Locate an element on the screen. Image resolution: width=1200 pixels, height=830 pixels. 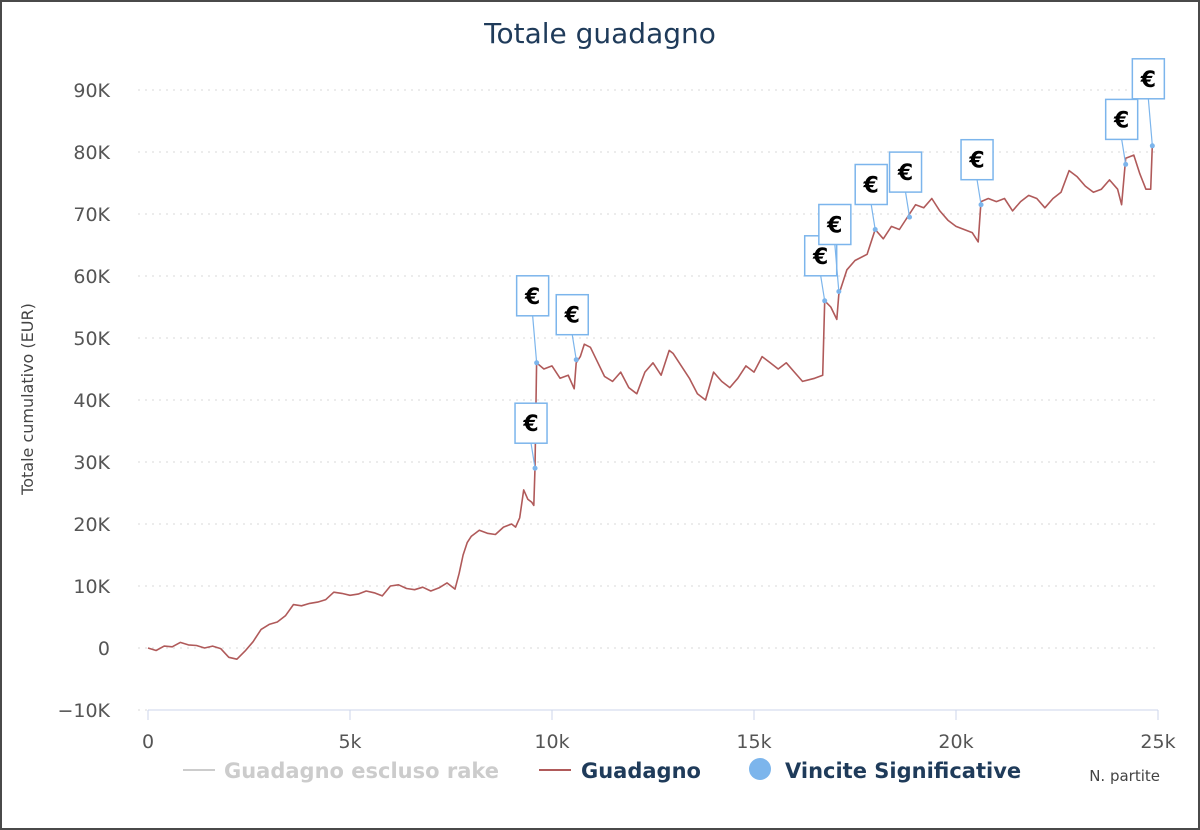
legend-circle-marker is located at coordinates (760, 769).